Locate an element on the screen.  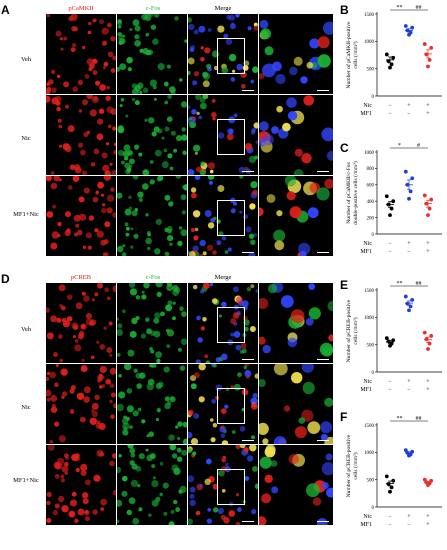
micrograph-d-r1-zoom is located at coordinates (296, 323).